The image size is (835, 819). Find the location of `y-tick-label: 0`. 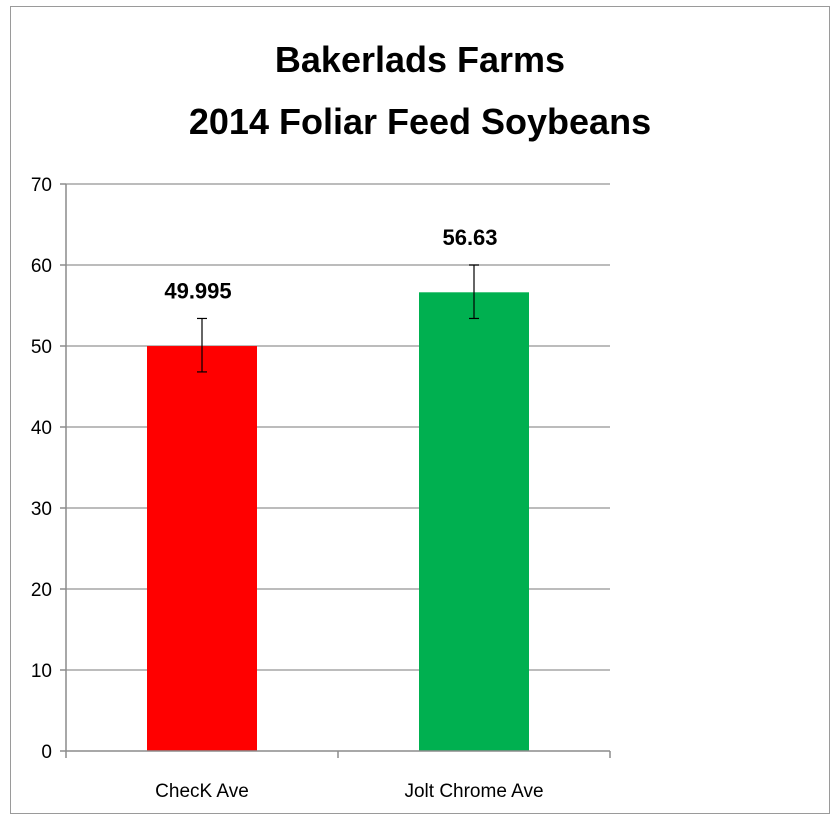

y-tick-label: 0 is located at coordinates (46, 752).